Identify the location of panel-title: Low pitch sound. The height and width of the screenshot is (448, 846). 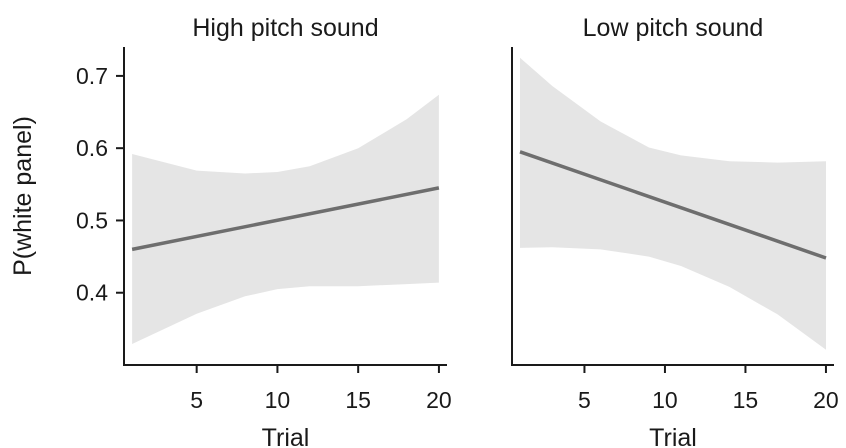
(673, 28).